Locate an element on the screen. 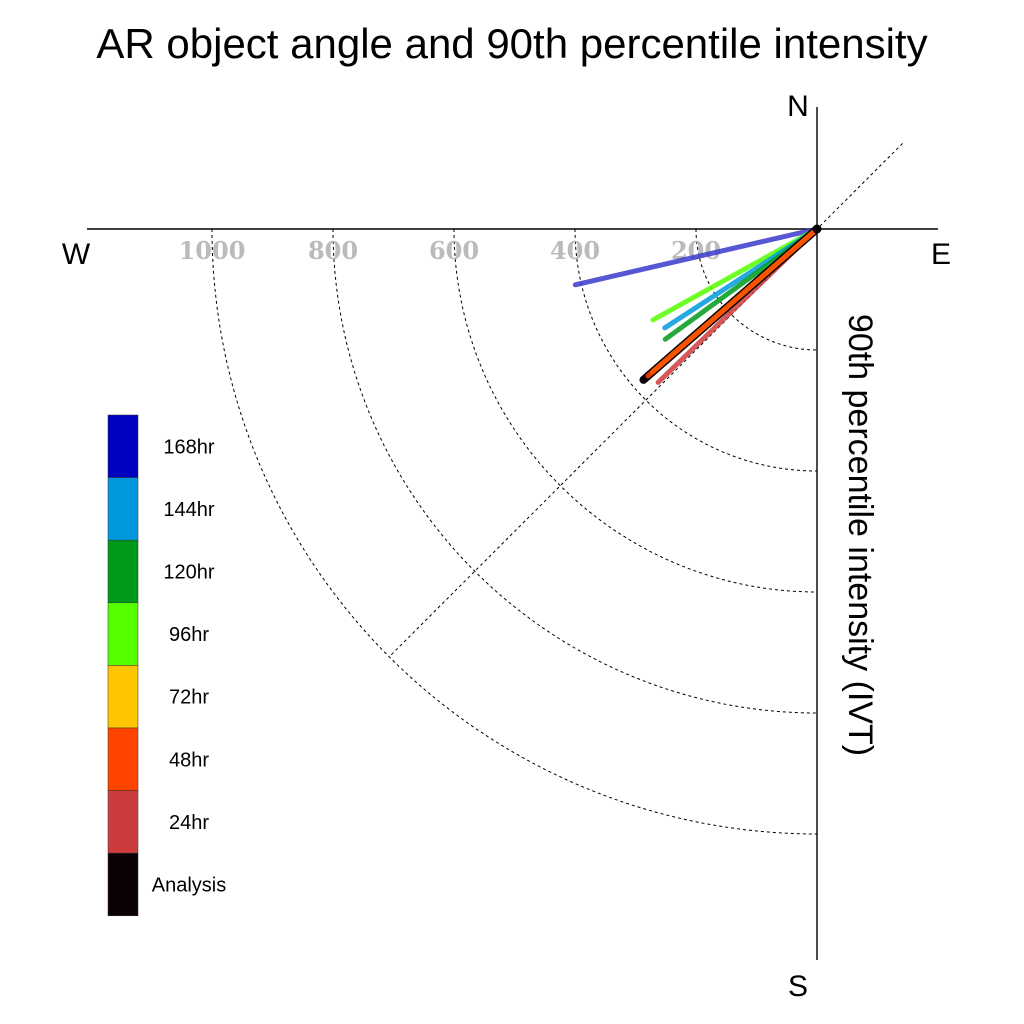  legend-label: 96hr is located at coordinates (189, 635).